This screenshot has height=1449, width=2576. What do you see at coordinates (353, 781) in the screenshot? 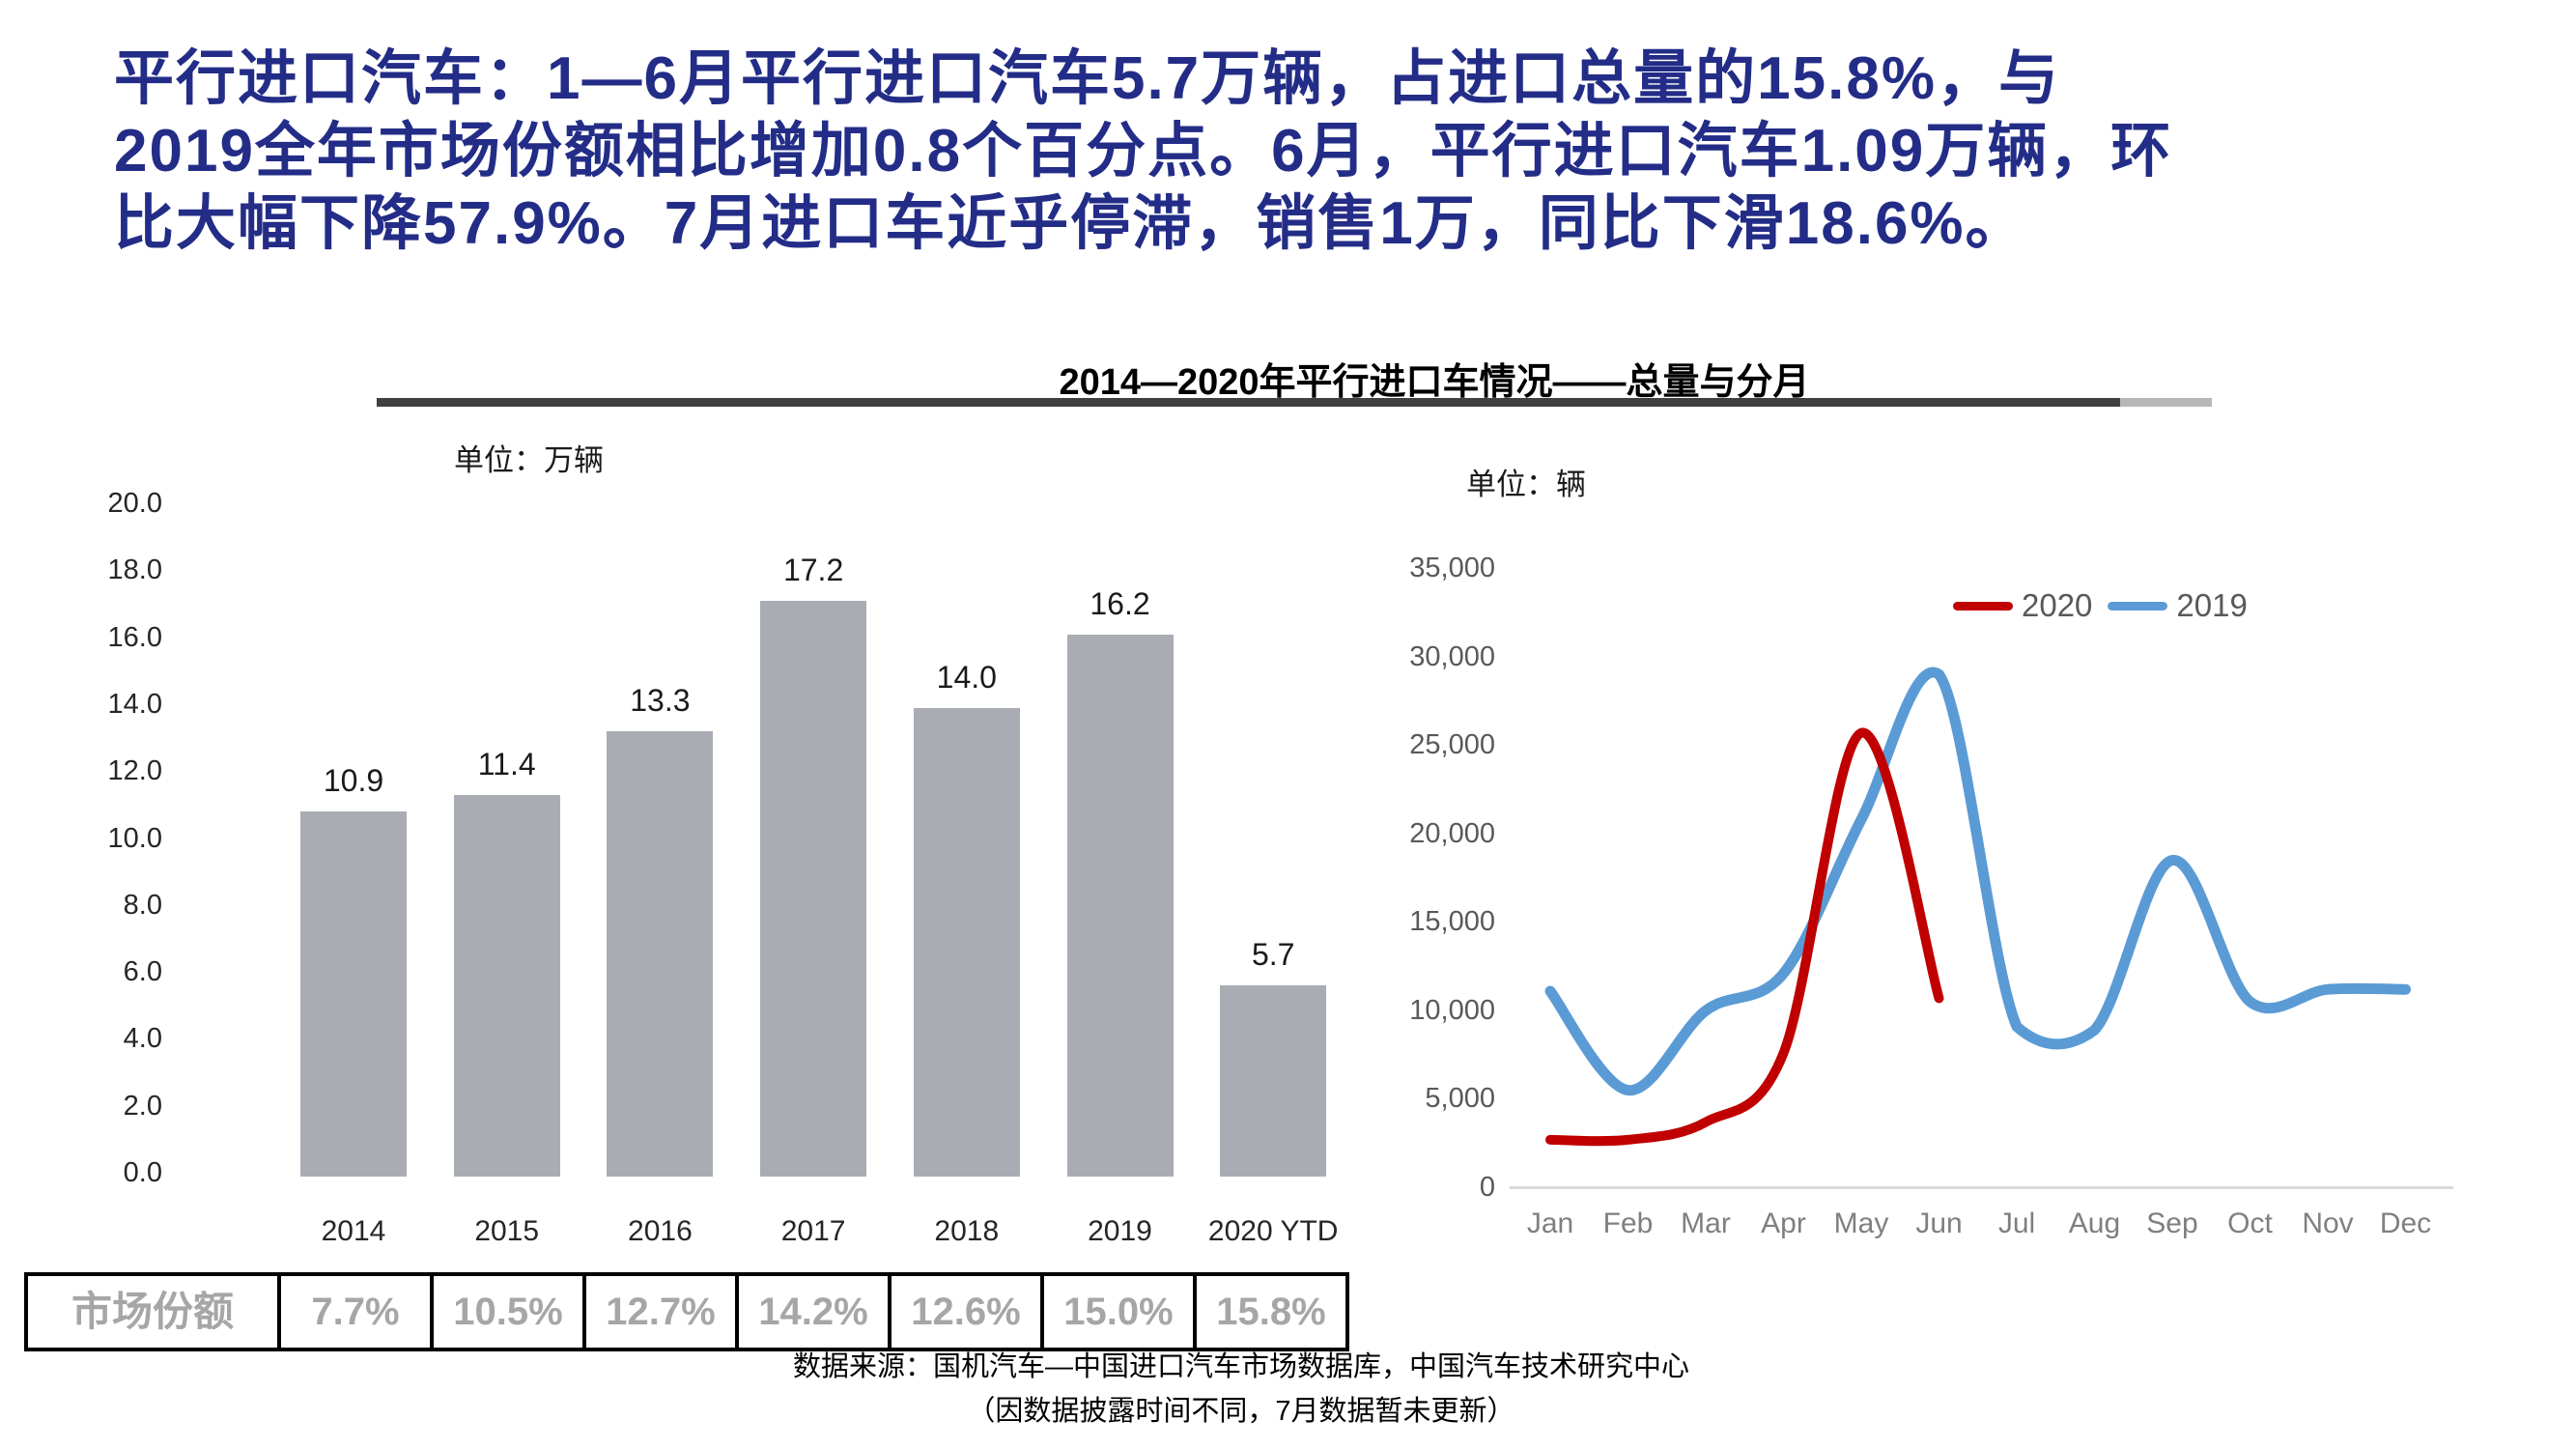
I see `bar-value-label: 10.9` at bounding box center [353, 781].